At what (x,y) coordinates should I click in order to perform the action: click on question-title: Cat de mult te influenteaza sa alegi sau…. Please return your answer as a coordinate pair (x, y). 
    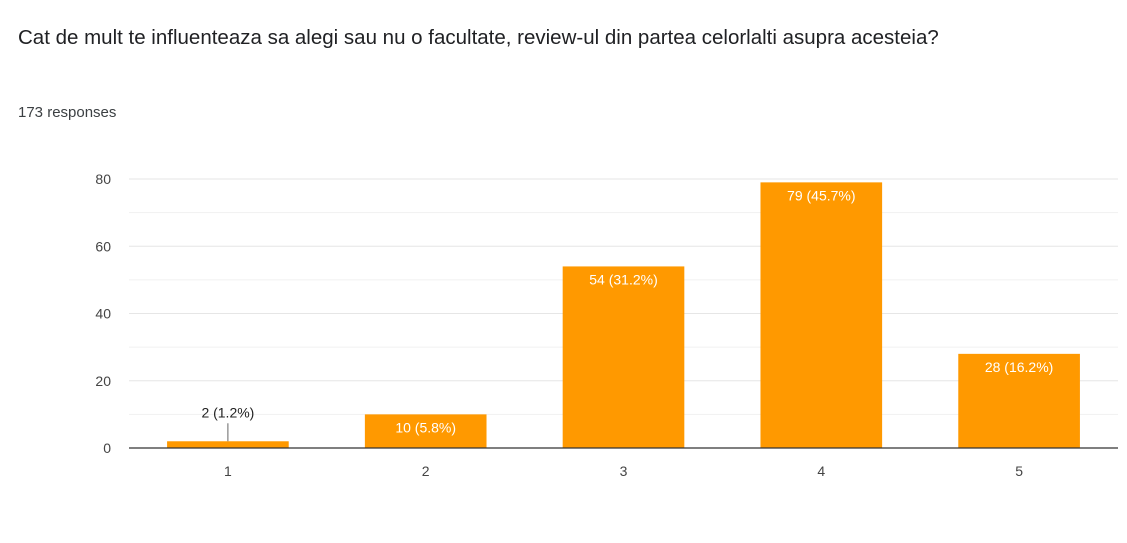
    Looking at the image, I should click on (478, 37).